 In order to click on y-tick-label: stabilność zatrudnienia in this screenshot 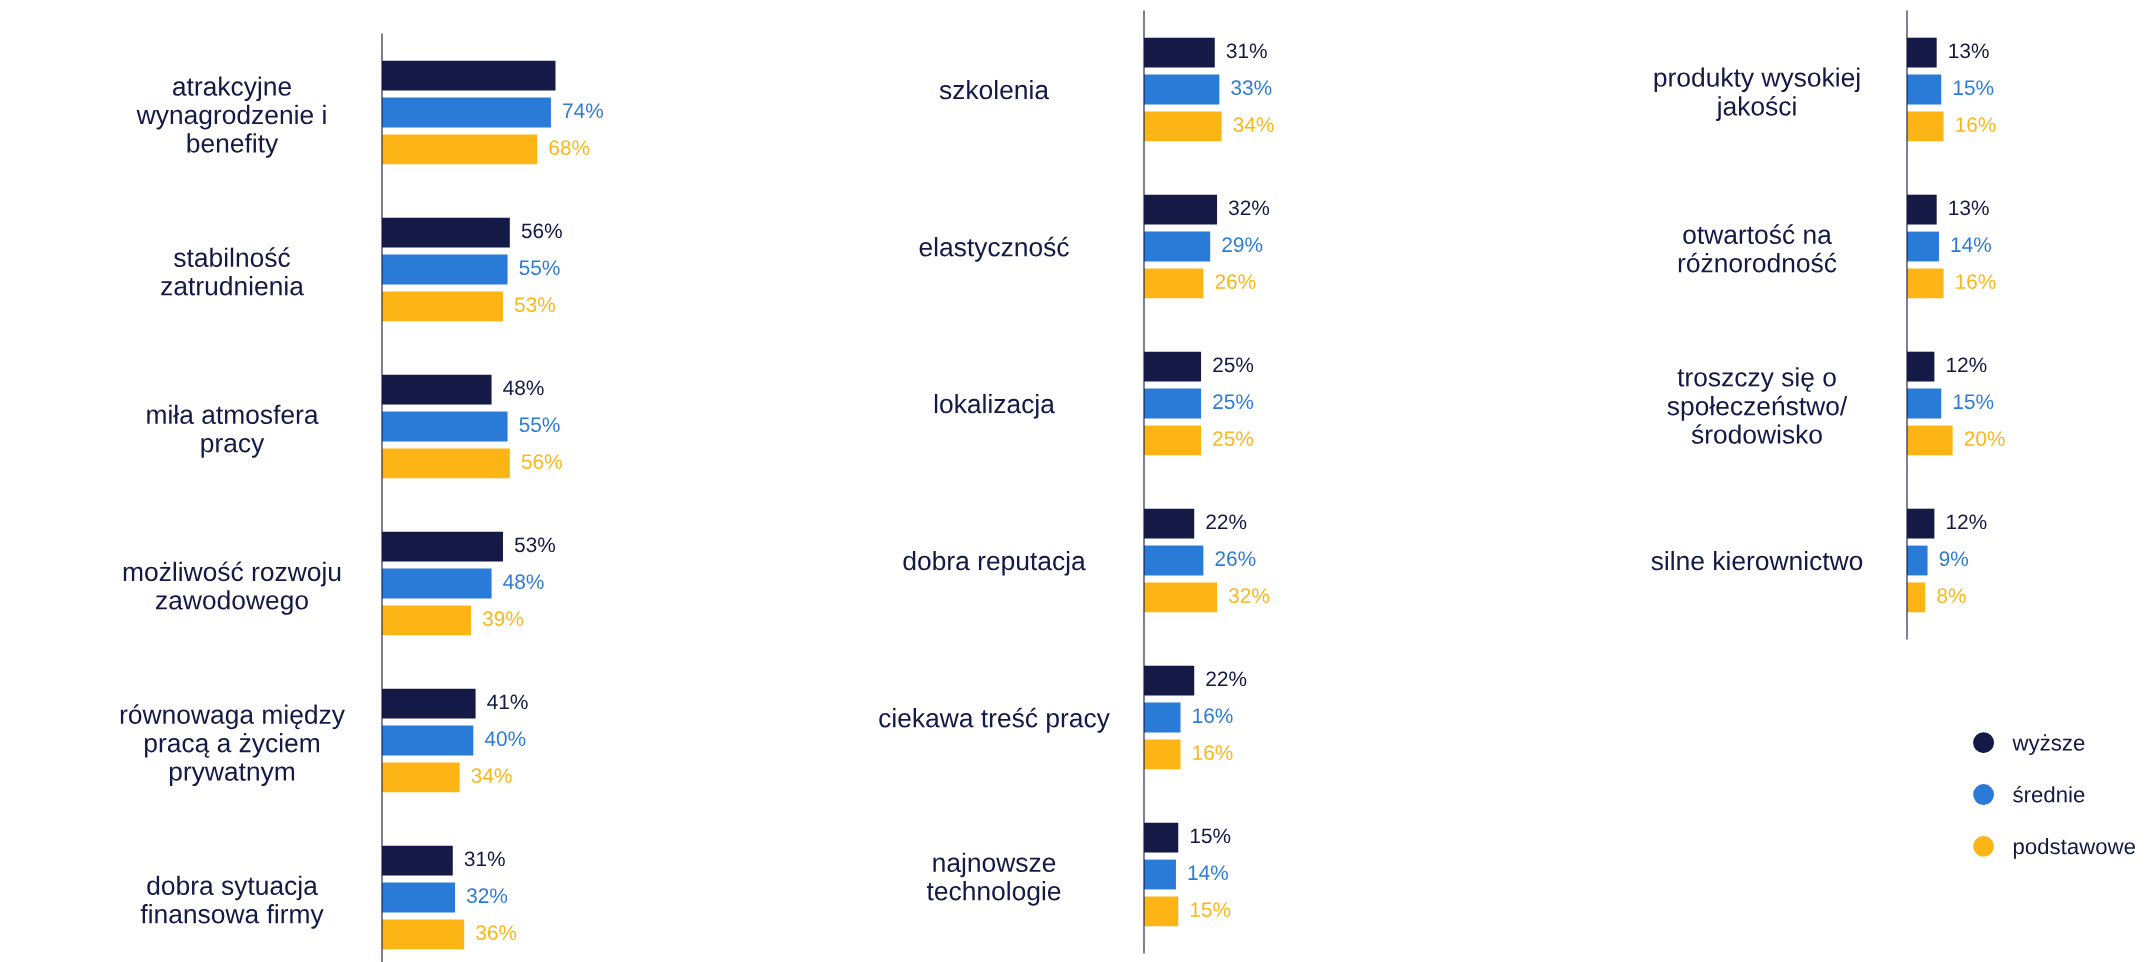, I will do `click(232, 271)`.